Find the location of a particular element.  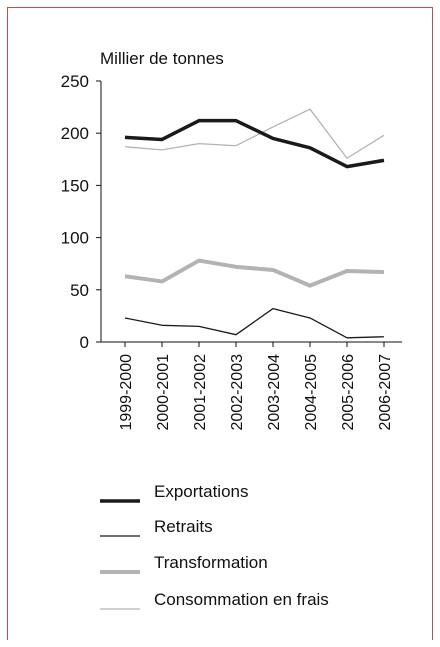

x-tick-label: 2002-2003 is located at coordinates (237, 392).